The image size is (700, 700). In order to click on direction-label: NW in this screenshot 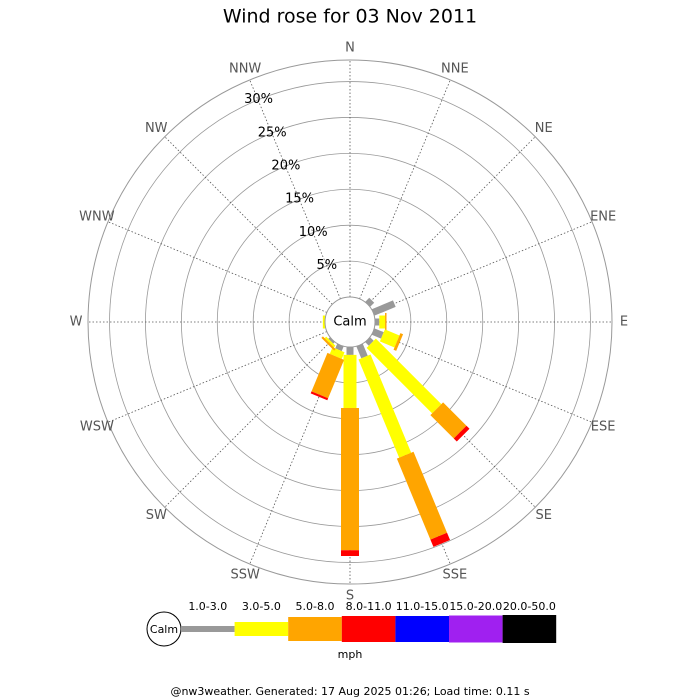, I will do `click(156, 128)`.